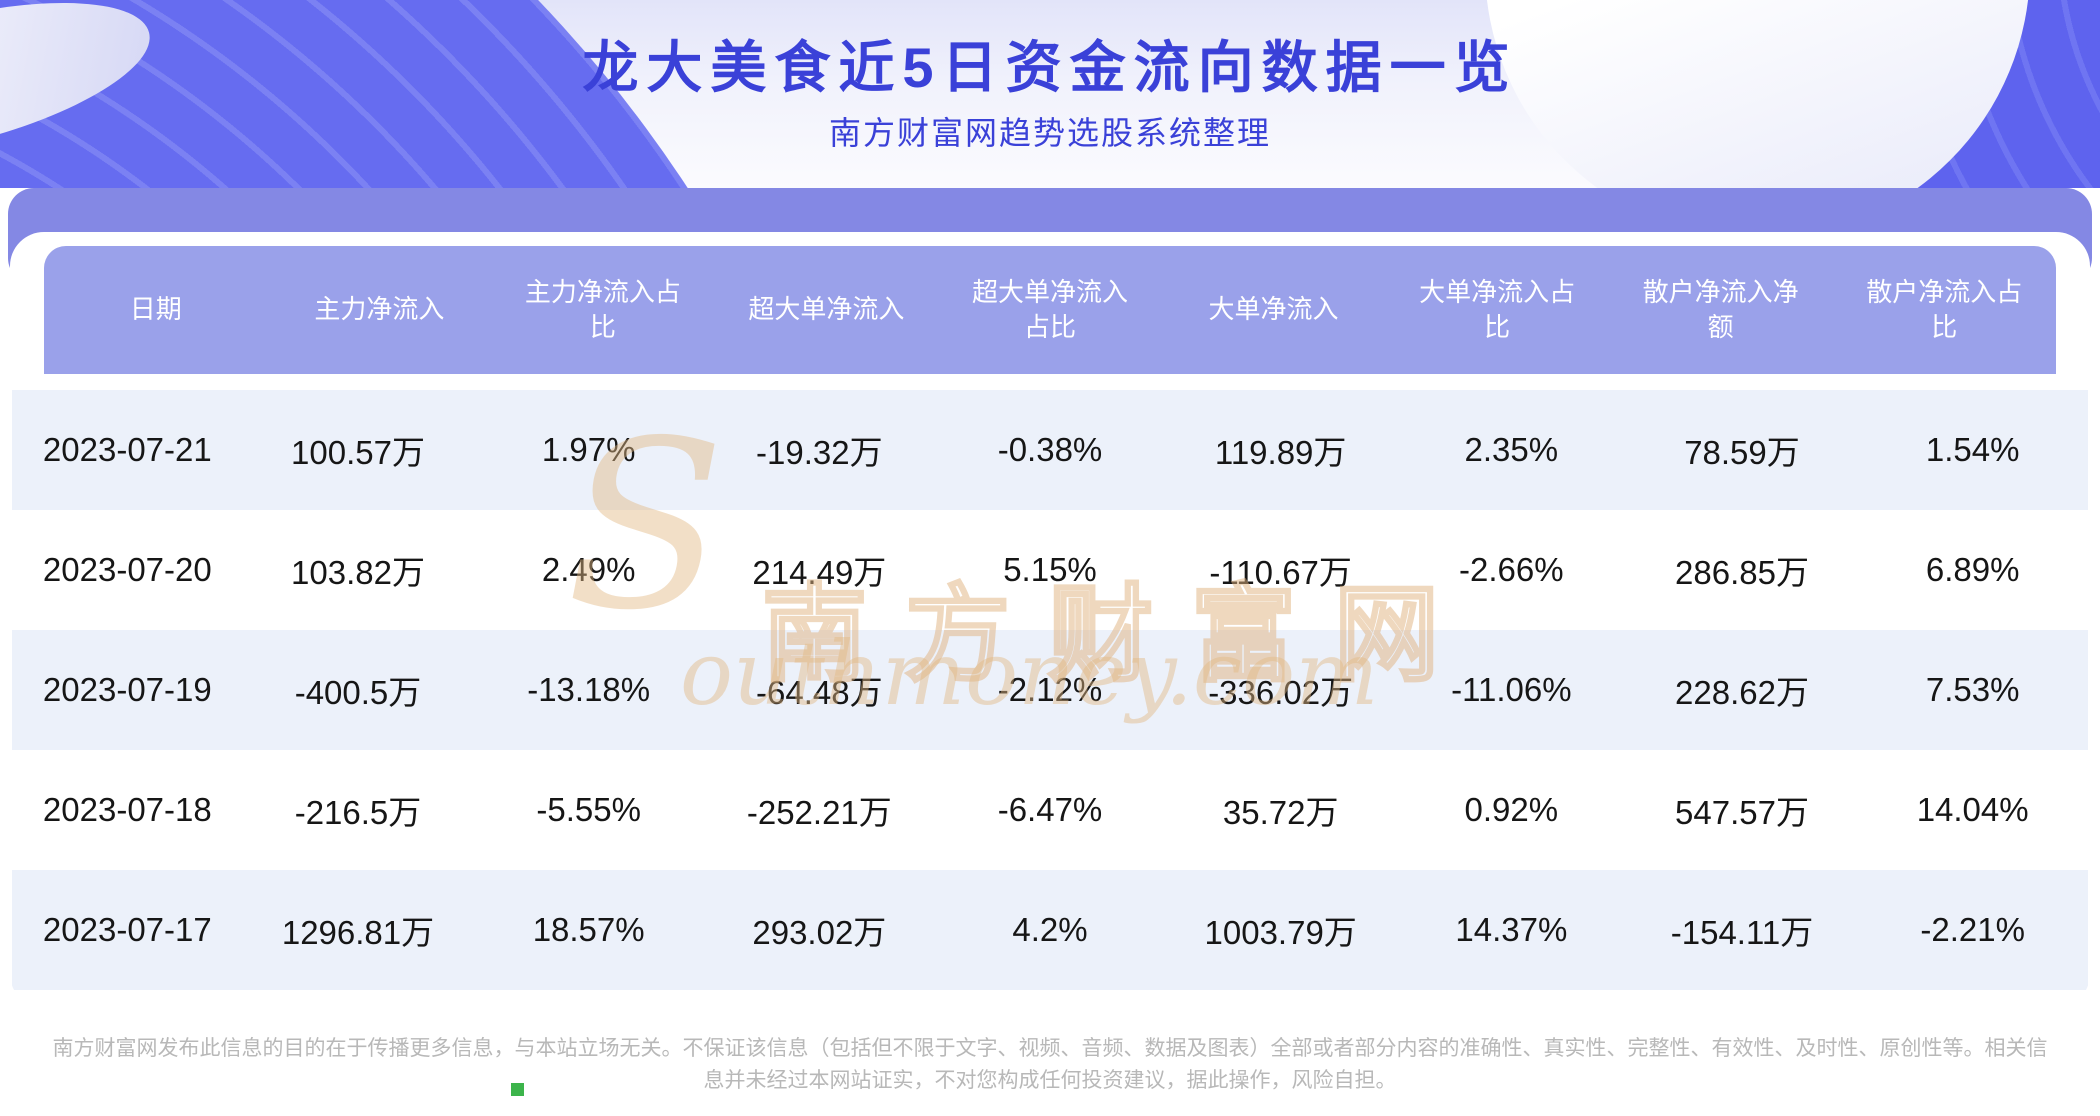 This screenshot has height=1116, width=2100. I want to click on cell-xl-order-net-inflow-pct: -6.47%, so click(1050, 809).